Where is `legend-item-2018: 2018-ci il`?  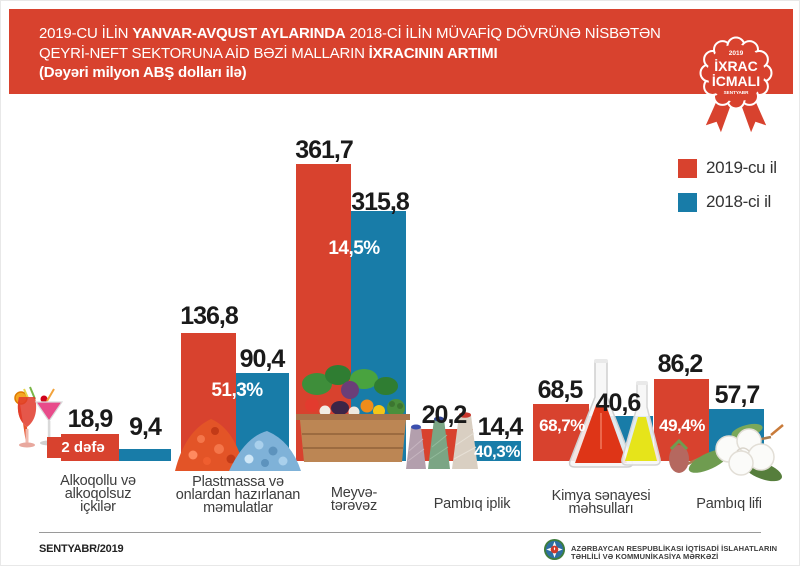
legend-item-2018: 2018-ci il is located at coordinates (727, 202).